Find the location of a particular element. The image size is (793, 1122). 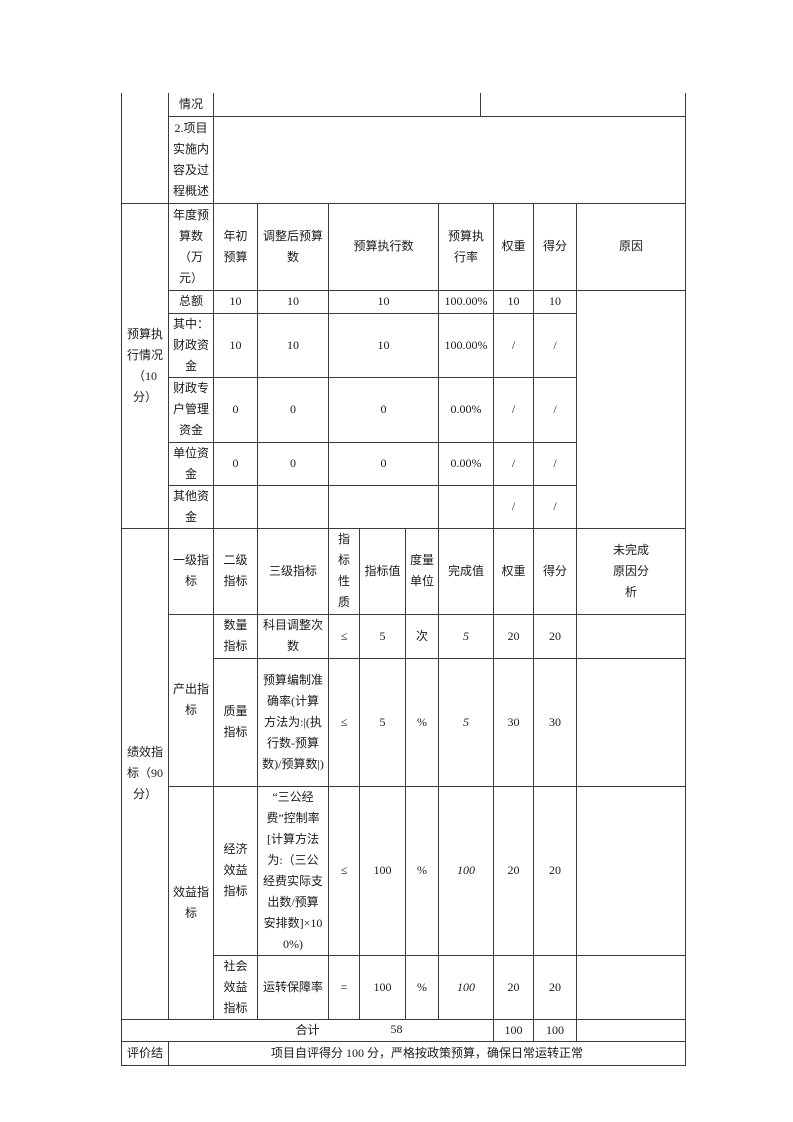

continuation-table: 情况 2.项目实施内容及过程概述 is located at coordinates (403, 148).